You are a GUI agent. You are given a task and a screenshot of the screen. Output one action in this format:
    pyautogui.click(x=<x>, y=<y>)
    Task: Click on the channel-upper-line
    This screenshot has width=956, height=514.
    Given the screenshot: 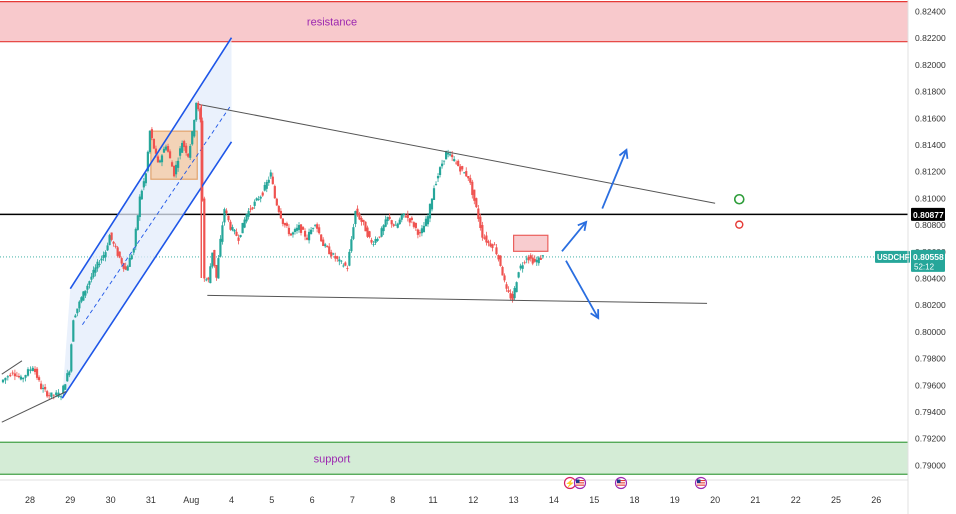 What is the action you would take?
    pyautogui.click(x=151, y=163)
    